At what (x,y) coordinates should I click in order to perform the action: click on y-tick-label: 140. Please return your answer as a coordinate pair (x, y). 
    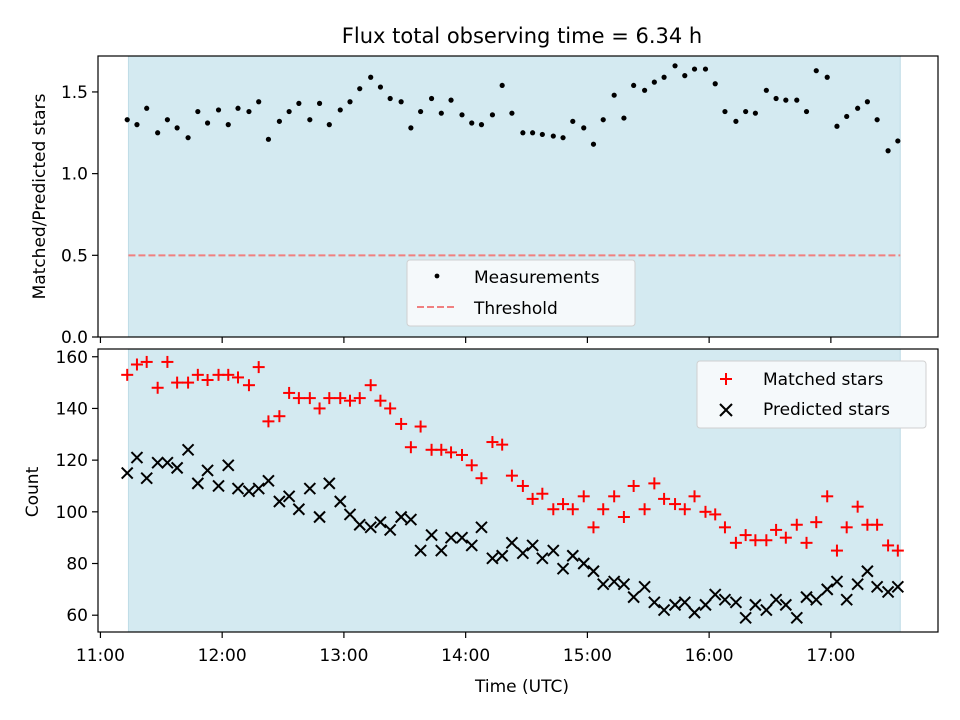
    Looking at the image, I should click on (72, 409).